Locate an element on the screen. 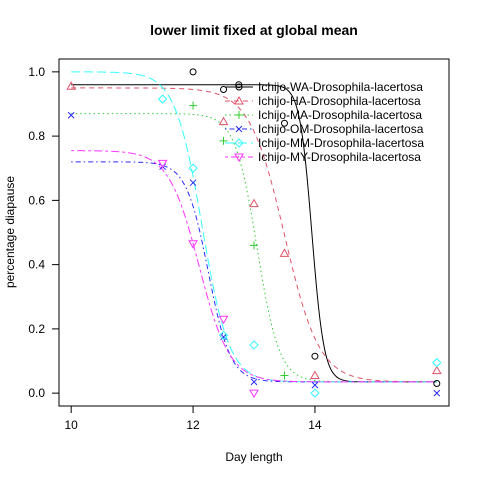 The width and height of the screenshot is (480, 480). y-tick-label: 0.2 is located at coordinates (36, 329).